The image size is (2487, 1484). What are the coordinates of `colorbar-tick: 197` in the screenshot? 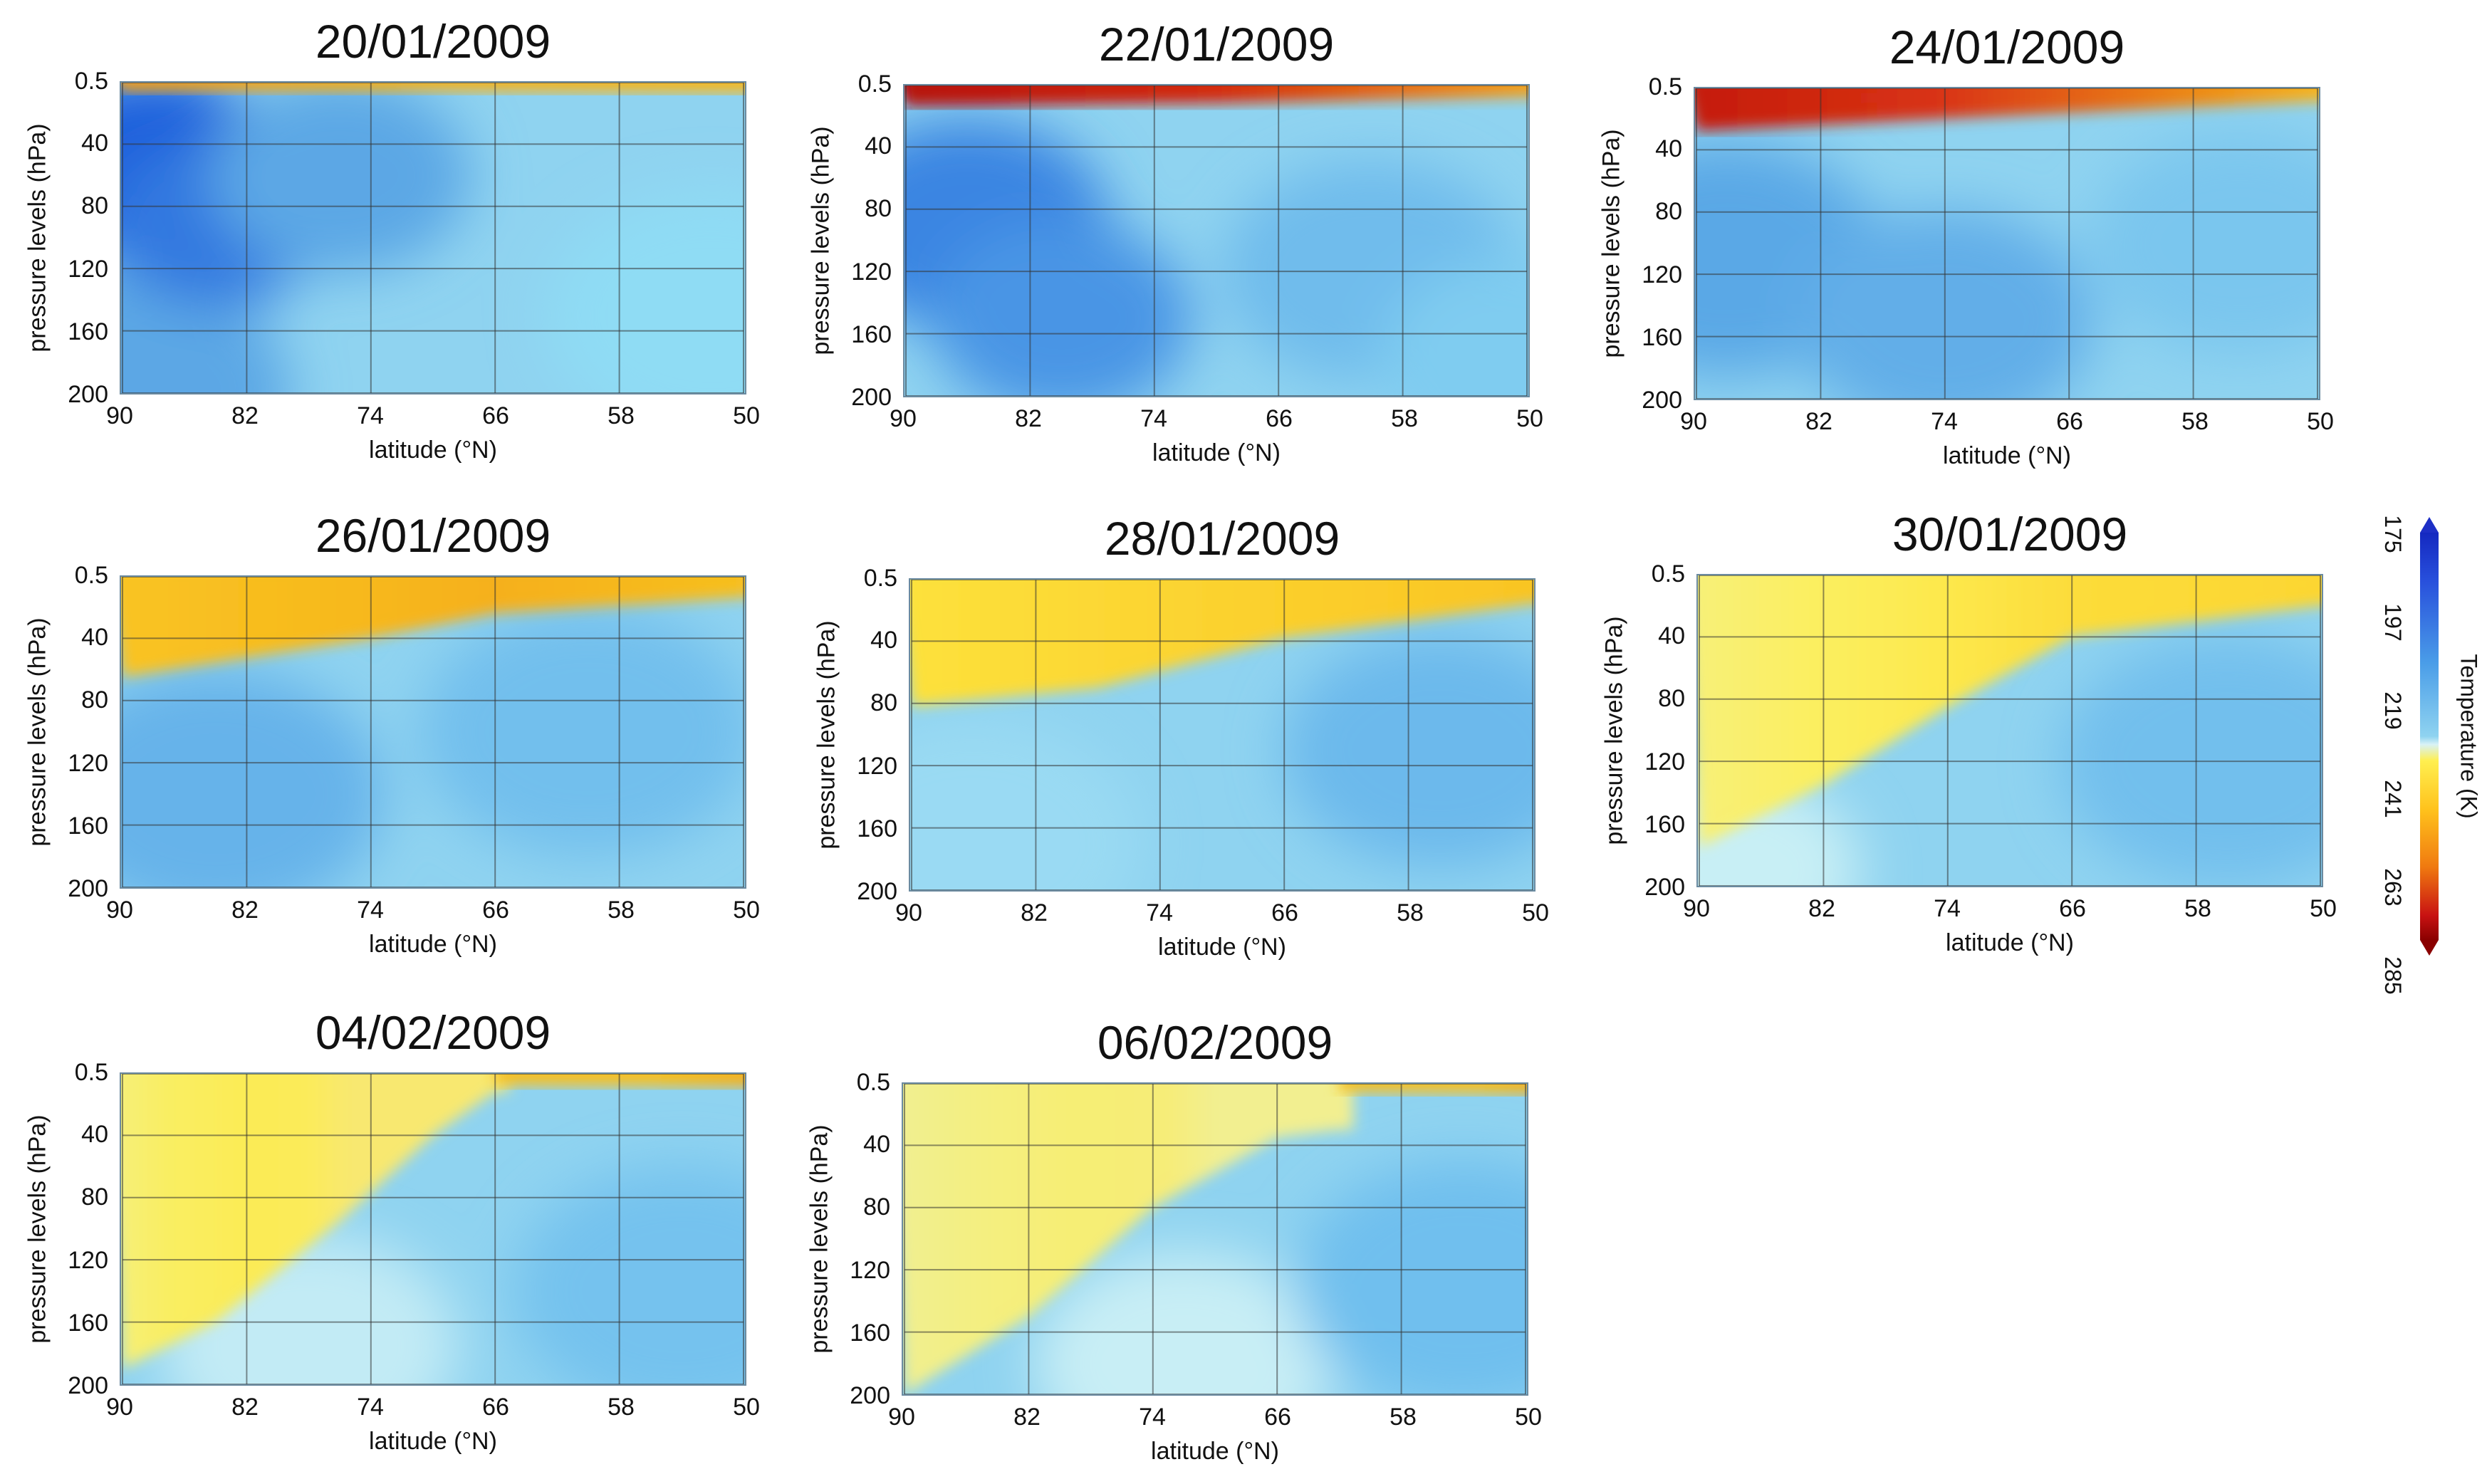 It's located at (2393, 622).